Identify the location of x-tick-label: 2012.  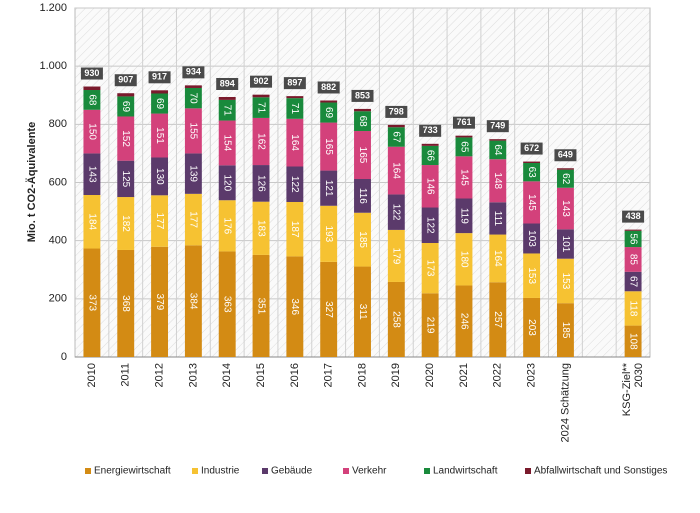
(159, 375).